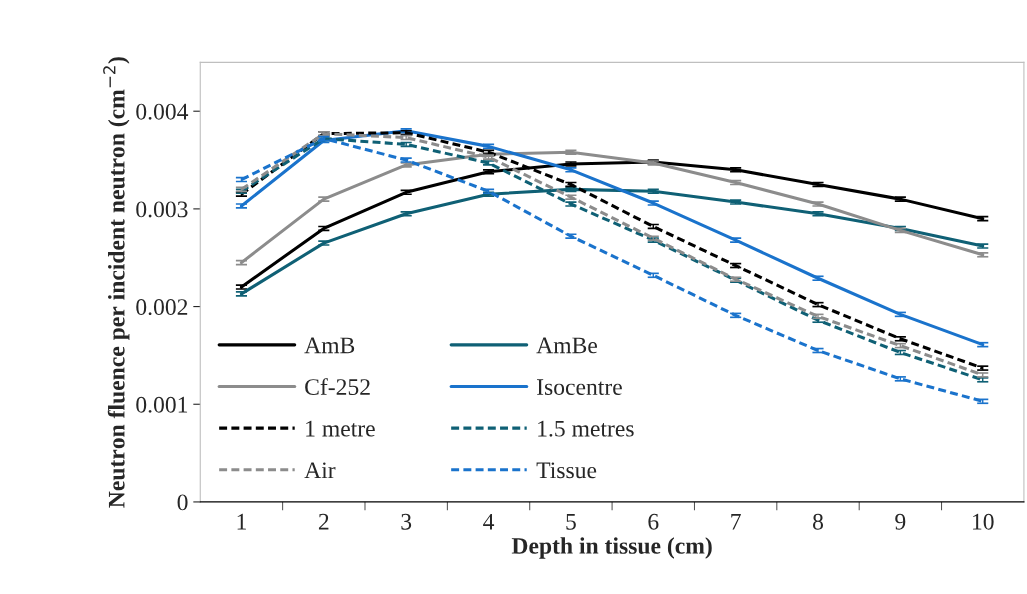 The image size is (1027, 594). What do you see at coordinates (818, 521) in the screenshot?
I see `x-tick-label: 8` at bounding box center [818, 521].